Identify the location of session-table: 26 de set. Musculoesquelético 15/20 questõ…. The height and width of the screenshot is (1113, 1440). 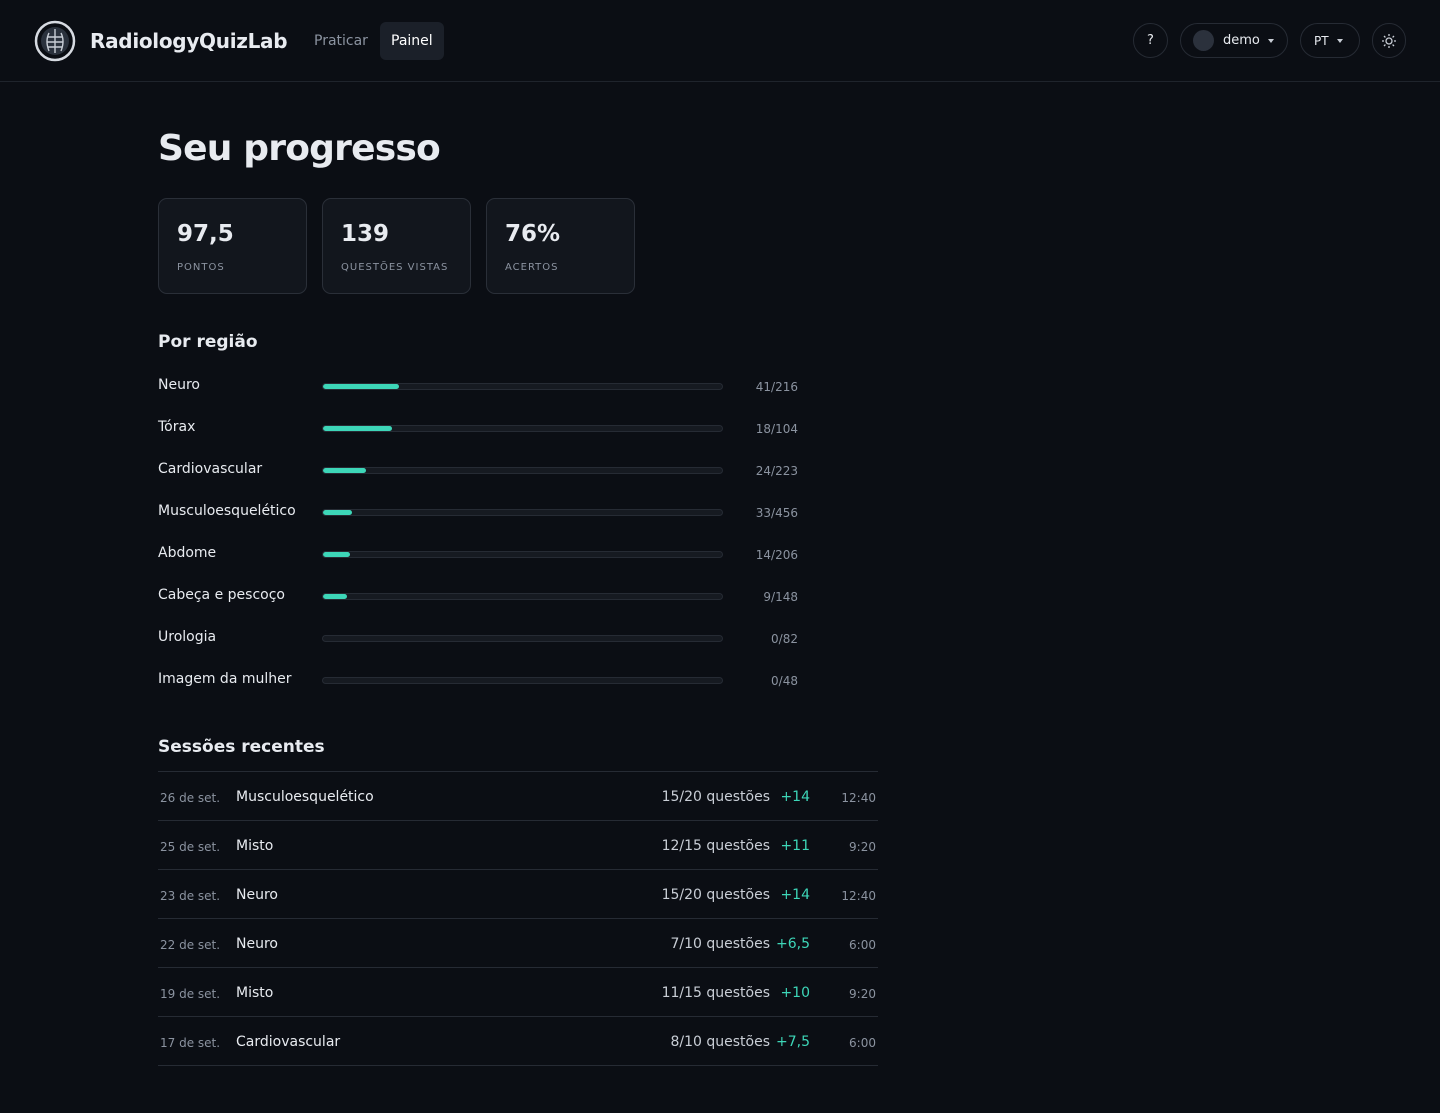
(518, 918).